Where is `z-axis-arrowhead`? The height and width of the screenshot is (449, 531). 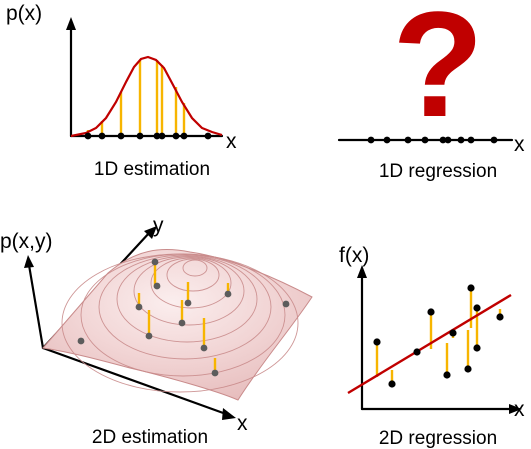
z-axis-arrowhead is located at coordinates (29, 261).